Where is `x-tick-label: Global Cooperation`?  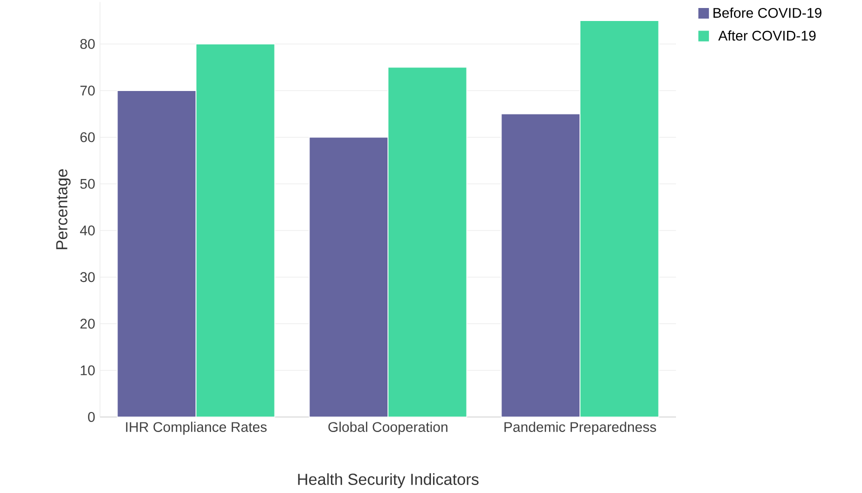 x-tick-label: Global Cooperation is located at coordinates (388, 428).